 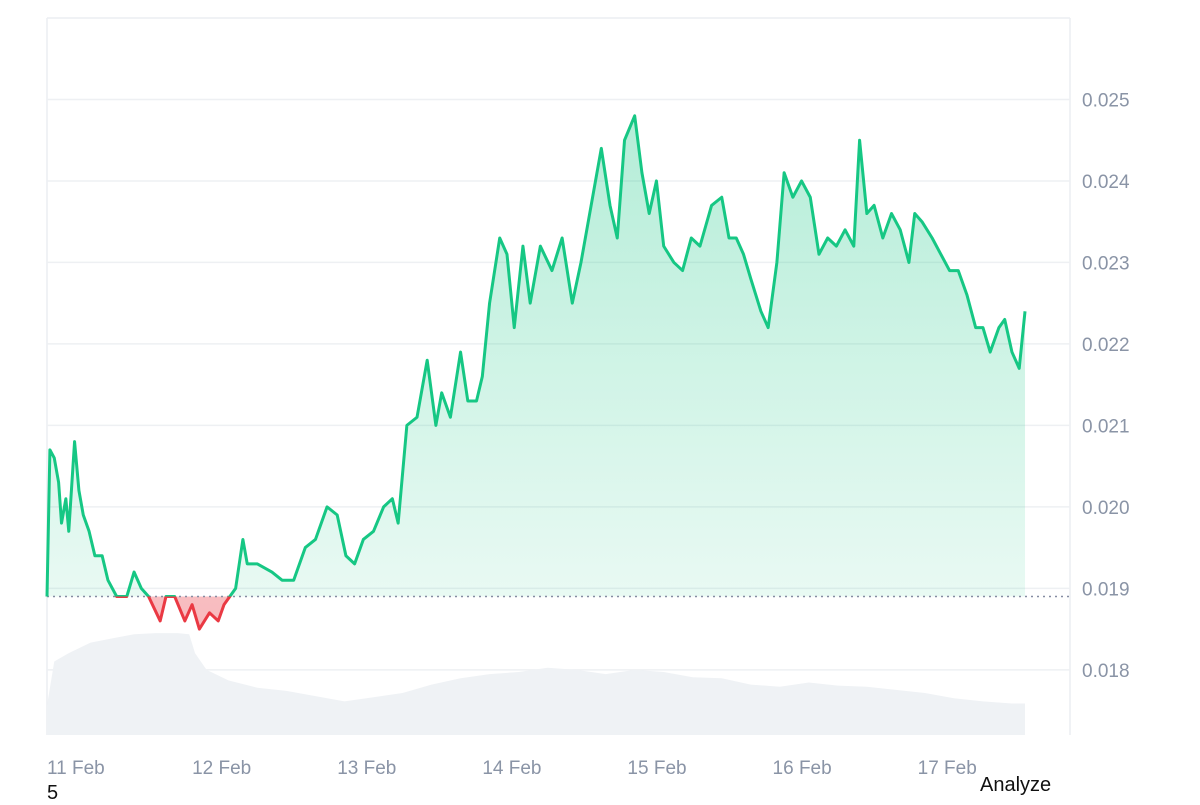 I want to click on y-tick-label: 0.018, so click(x=1106, y=671).